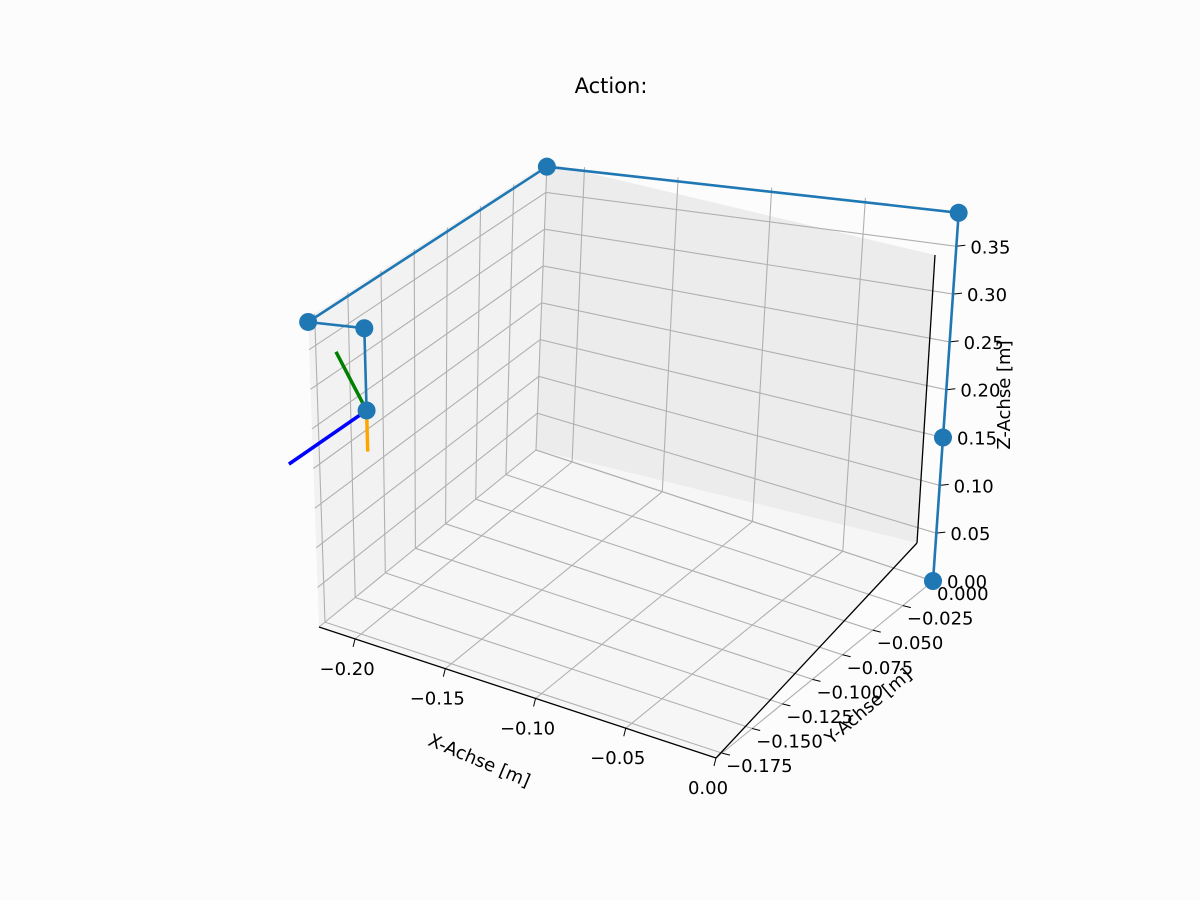 The width and height of the screenshot is (1200, 900). Describe the element at coordinates (974, 486) in the screenshot. I see `z-tick-label-2: 0.10` at that location.